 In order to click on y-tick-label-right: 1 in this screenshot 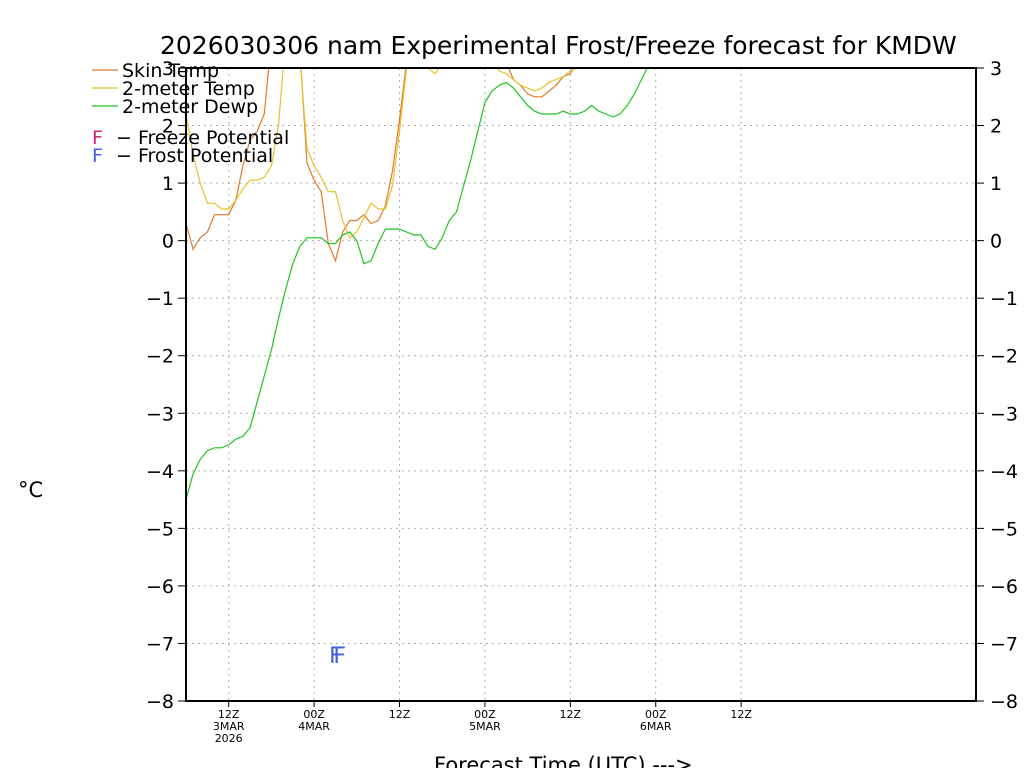, I will do `click(996, 184)`.